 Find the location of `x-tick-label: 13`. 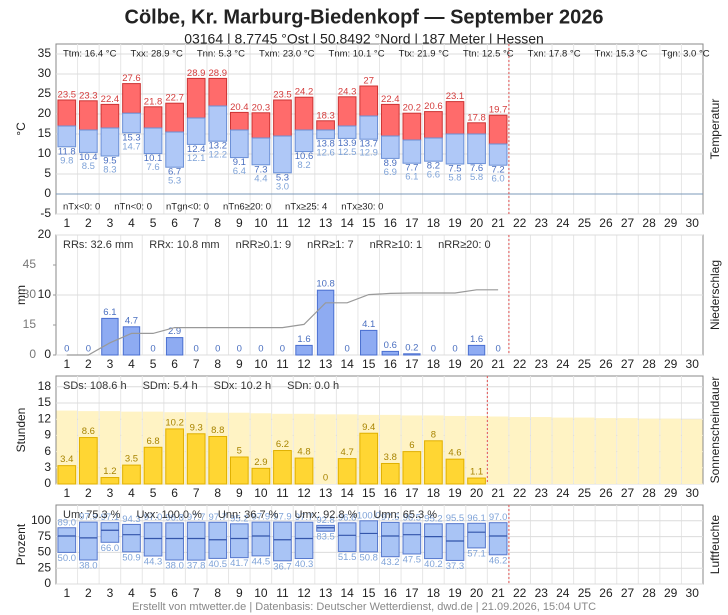

x-tick-label: 13 is located at coordinates (326, 364).